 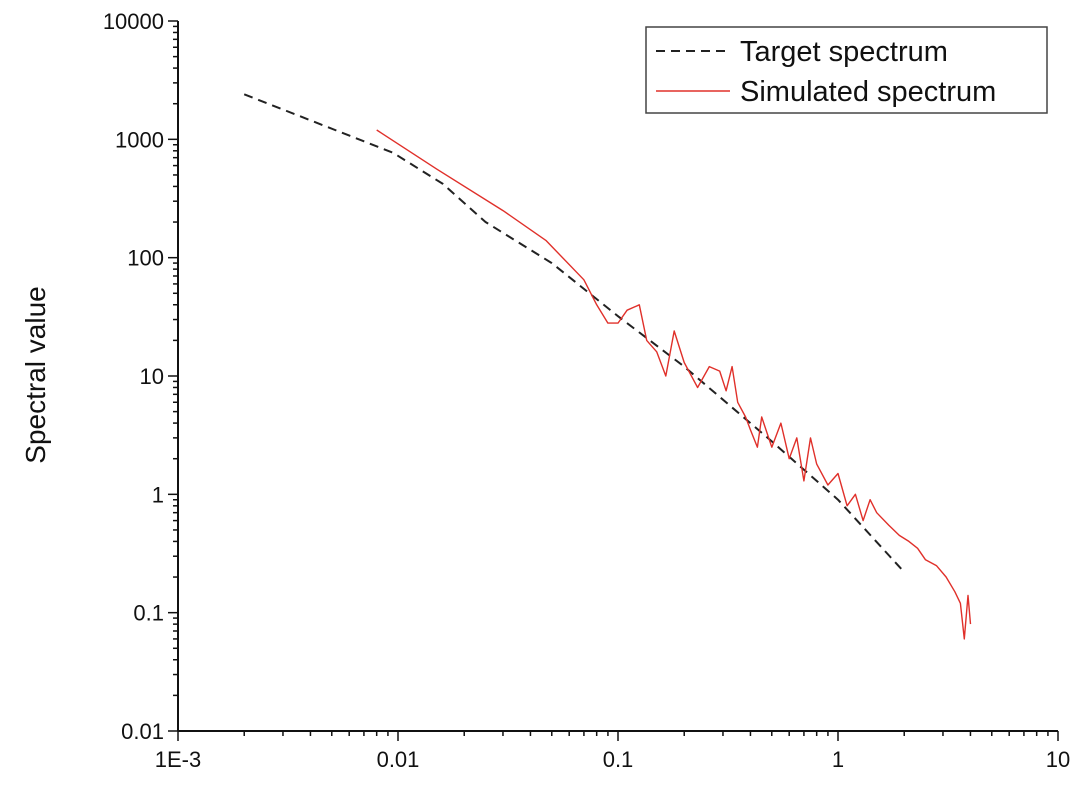 What do you see at coordinates (398, 759) in the screenshot?
I see `x-tick-label: 0.01` at bounding box center [398, 759].